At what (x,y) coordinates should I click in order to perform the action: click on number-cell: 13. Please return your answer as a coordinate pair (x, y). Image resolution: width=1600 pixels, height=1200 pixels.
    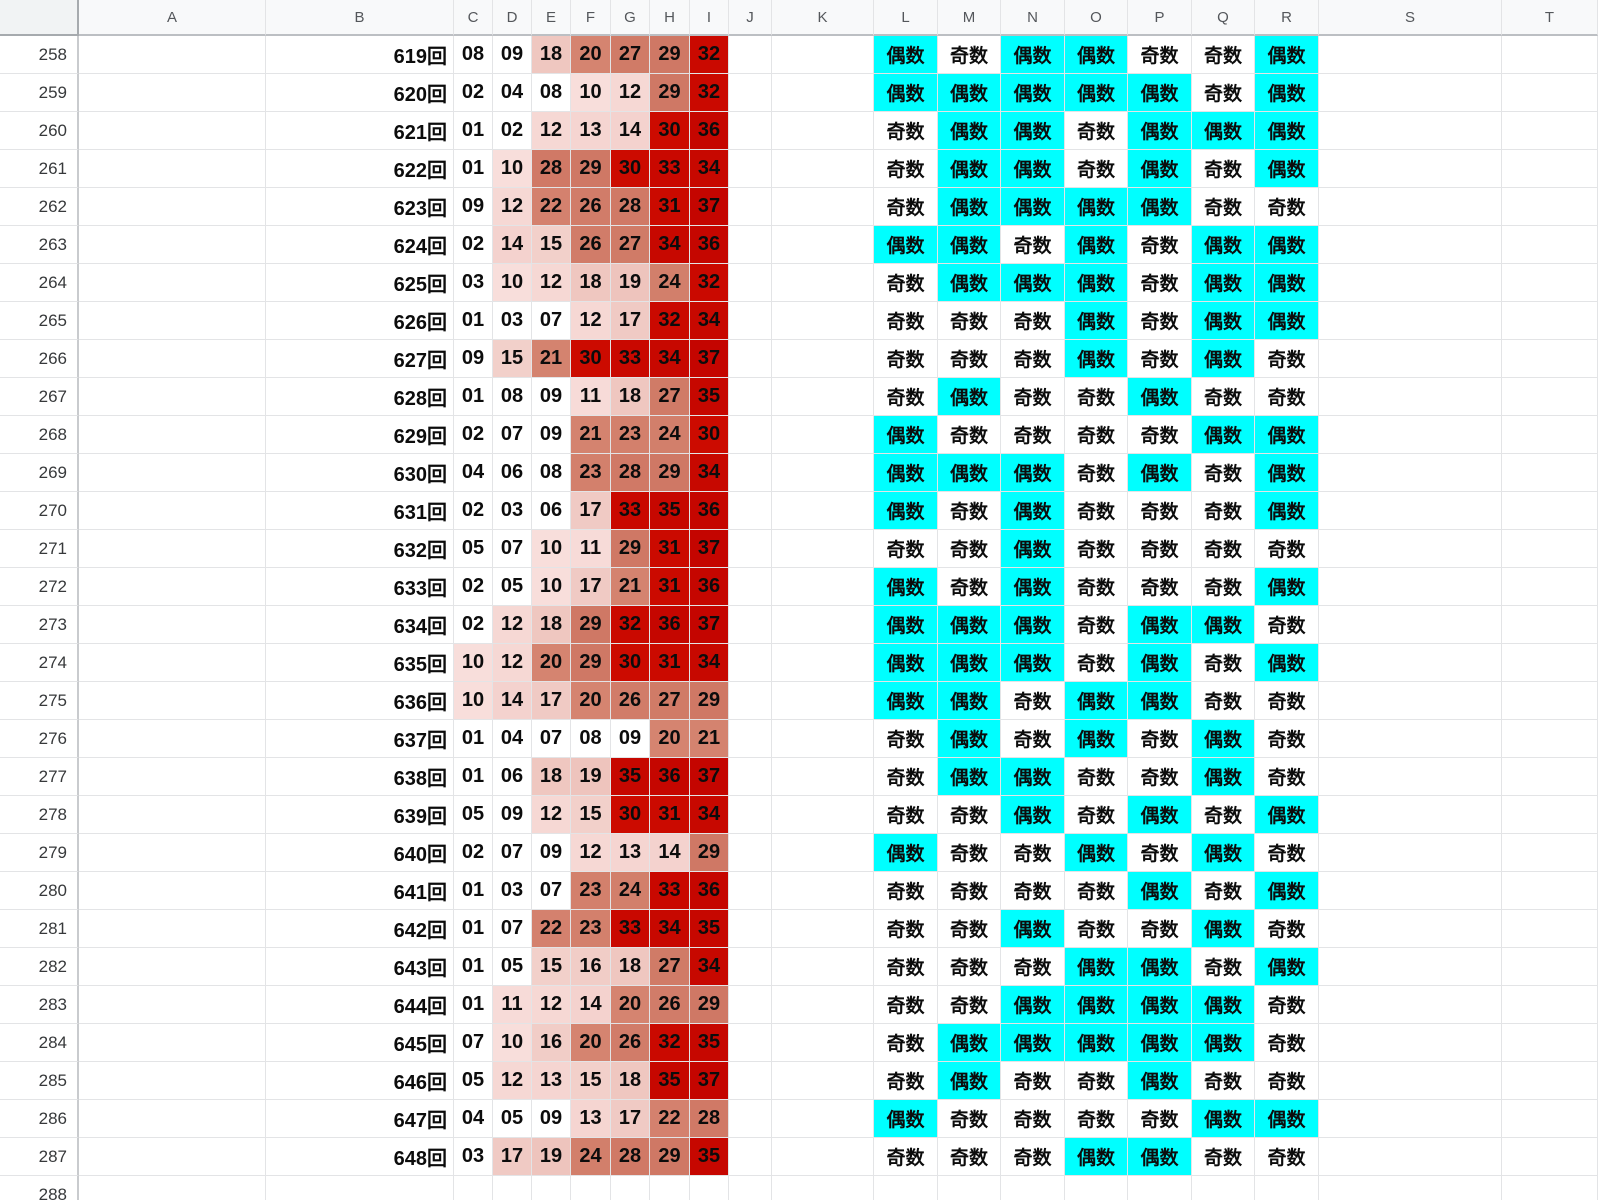
    Looking at the image, I should click on (591, 131).